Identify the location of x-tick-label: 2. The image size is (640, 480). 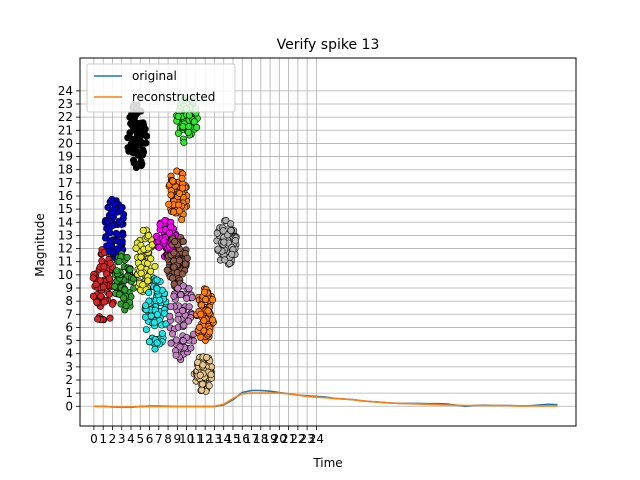
(113, 439).